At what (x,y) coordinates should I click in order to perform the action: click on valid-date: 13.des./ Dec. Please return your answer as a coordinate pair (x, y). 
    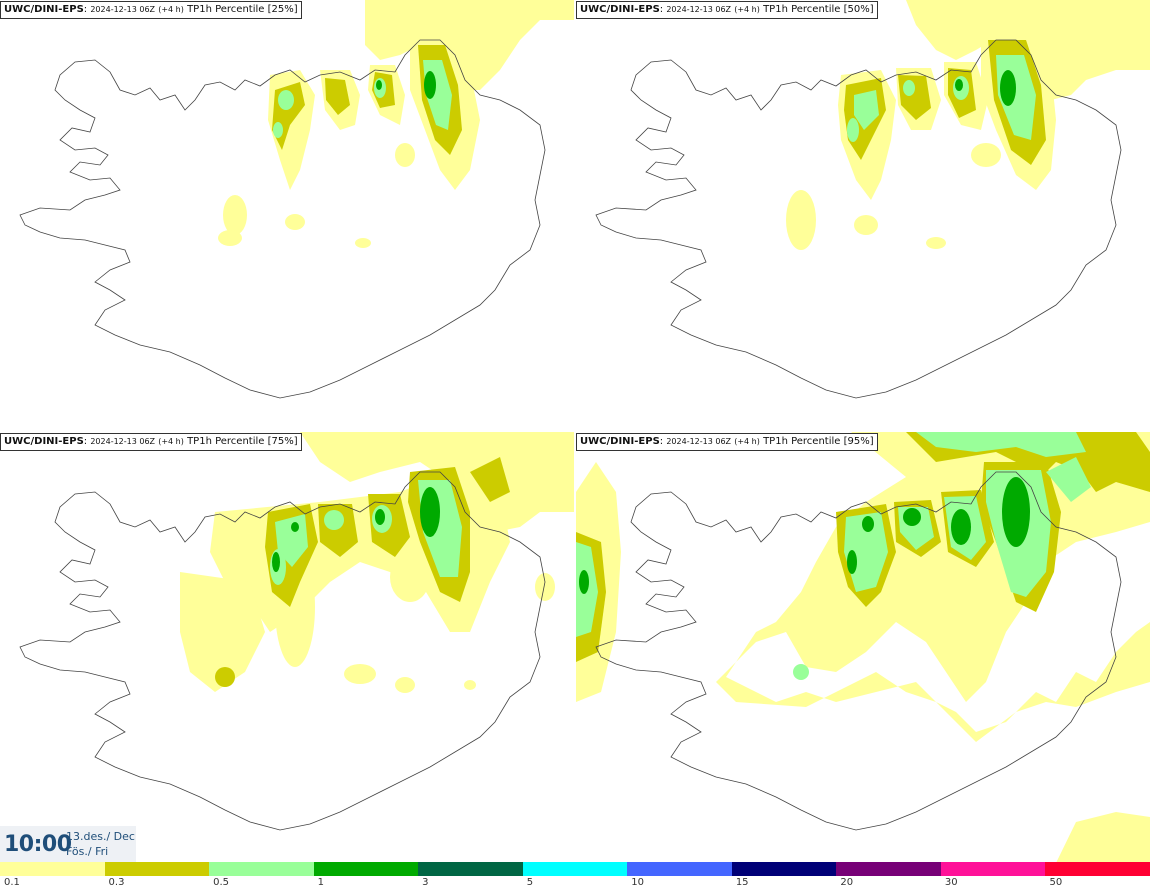
    Looking at the image, I should click on (100, 836).